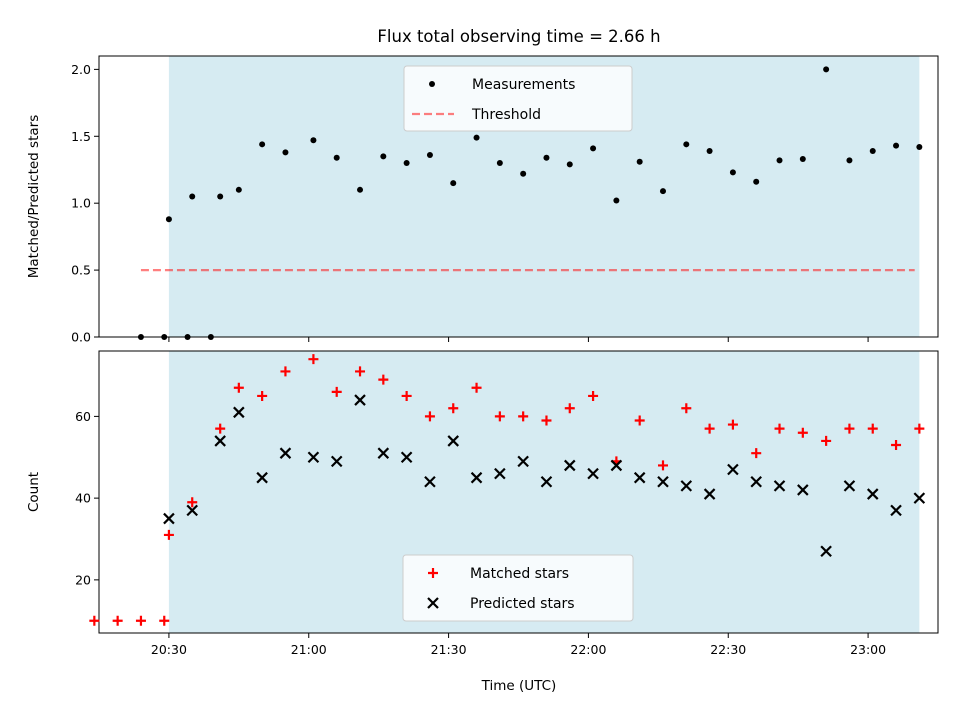 This screenshot has width=960, height=720. Describe the element at coordinates (519, 574) in the screenshot. I see `legend-label: Matched stars` at that location.